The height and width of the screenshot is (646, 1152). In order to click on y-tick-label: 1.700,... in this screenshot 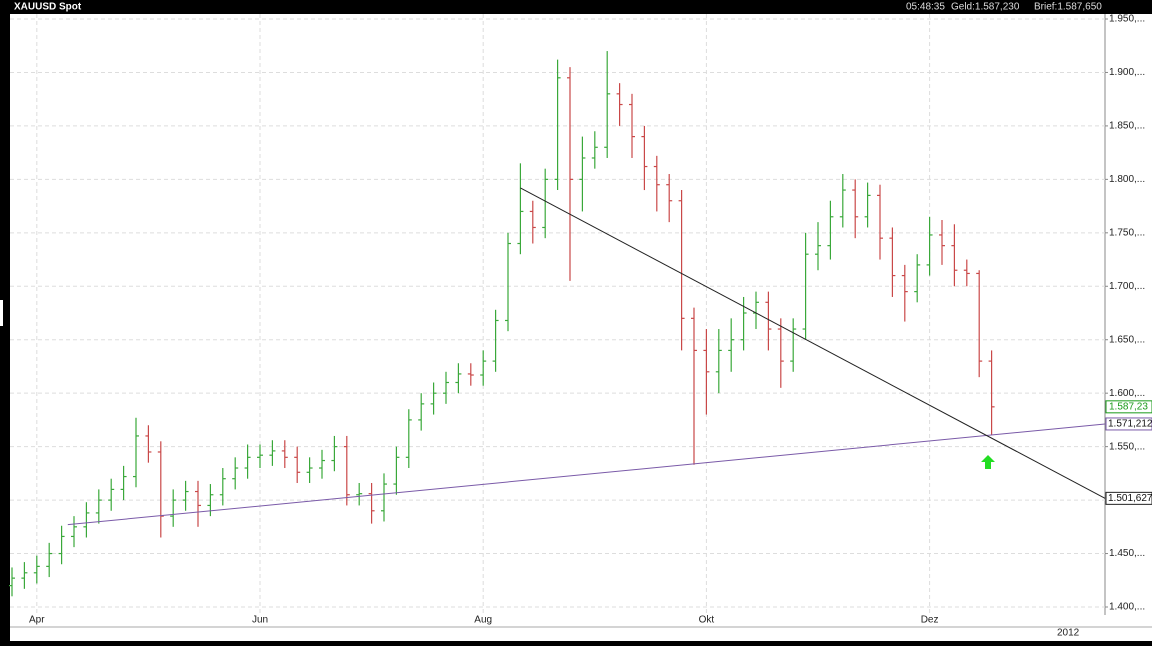, I will do `click(1127, 286)`.